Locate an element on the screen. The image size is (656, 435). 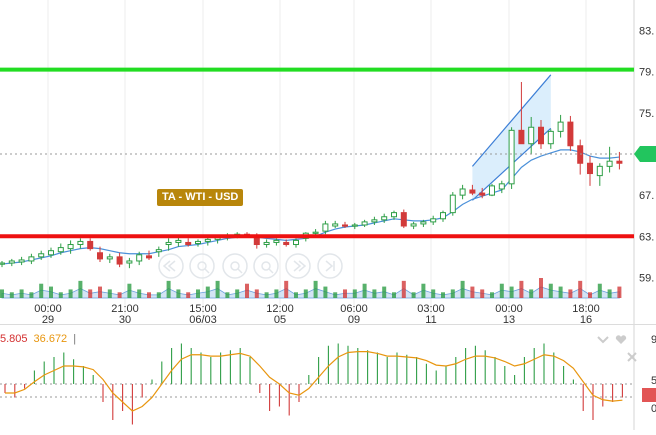
zoom-in-icon is located at coordinates (266, 266).